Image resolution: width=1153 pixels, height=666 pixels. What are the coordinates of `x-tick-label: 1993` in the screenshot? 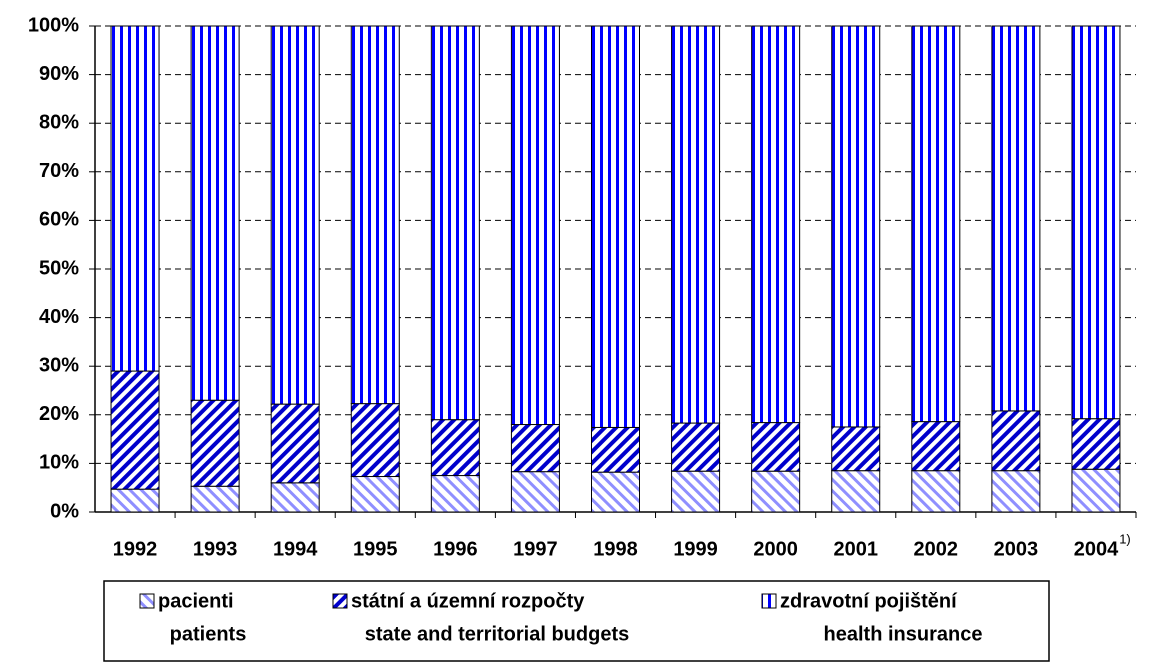 It's located at (215, 549).